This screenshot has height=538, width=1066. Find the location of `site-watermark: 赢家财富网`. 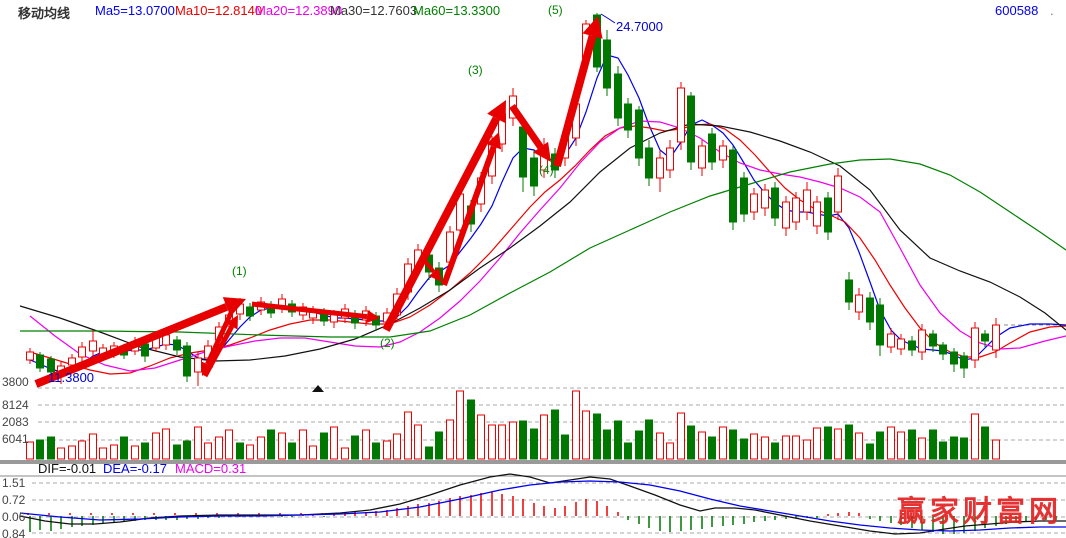

site-watermark: 赢家财富网 is located at coordinates (979, 512).